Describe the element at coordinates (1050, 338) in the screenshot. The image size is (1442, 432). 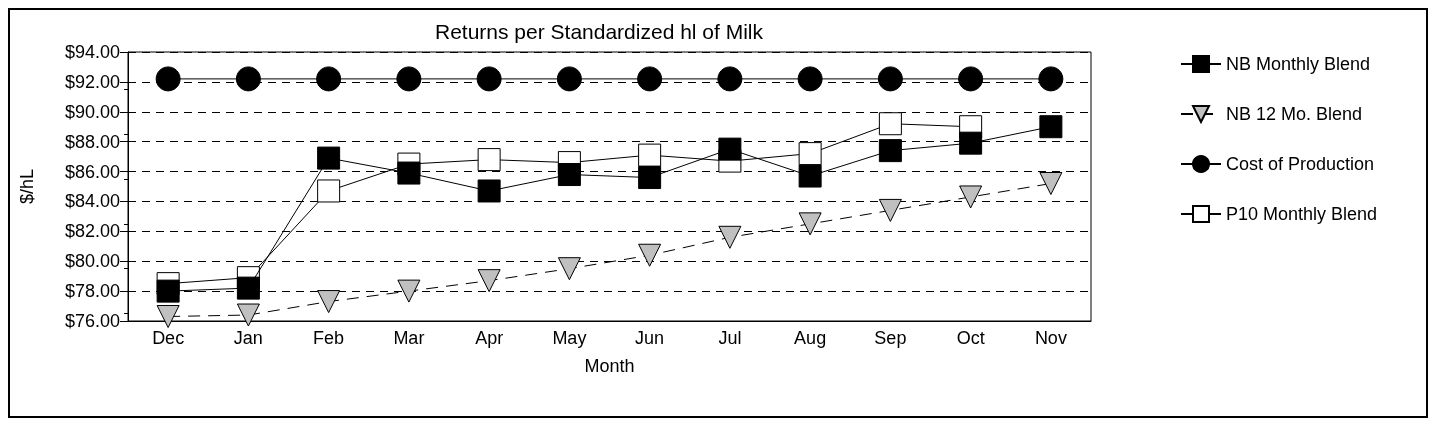
I see `x-tick-label: Nov` at that location.